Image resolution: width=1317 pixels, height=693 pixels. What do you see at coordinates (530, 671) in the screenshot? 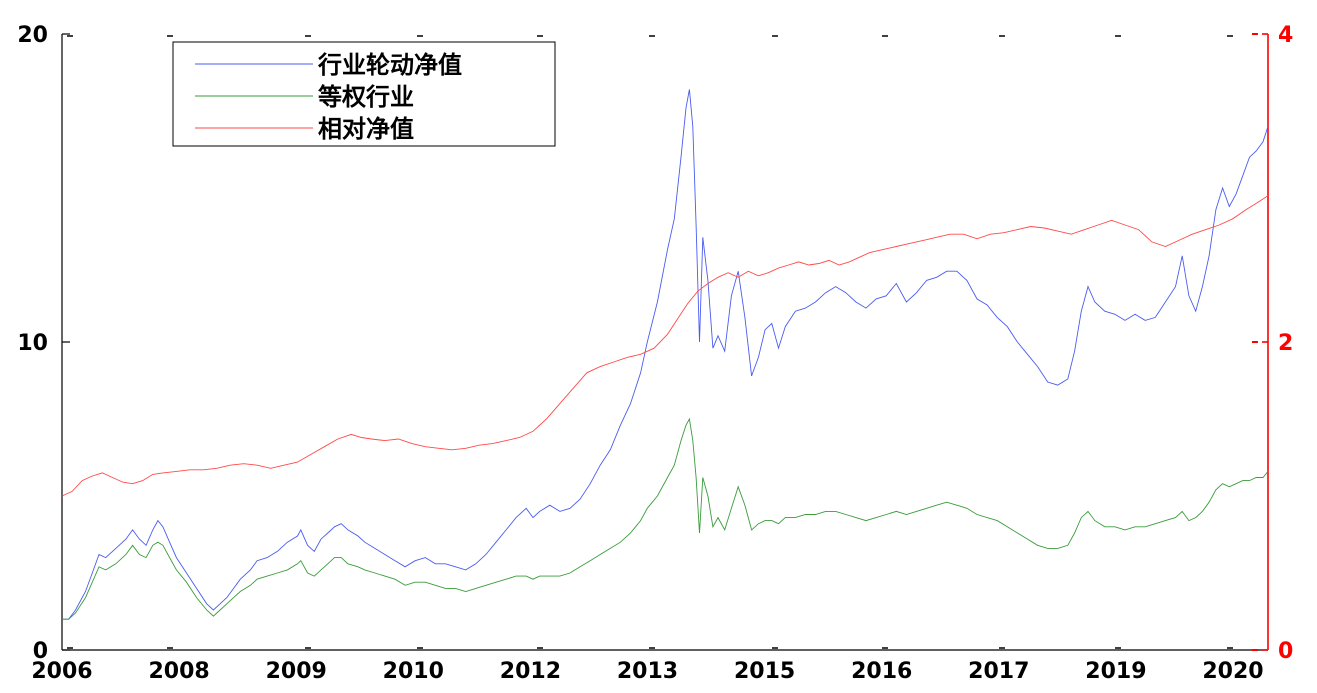
I see `x-tick-label: 2012` at bounding box center [530, 671].